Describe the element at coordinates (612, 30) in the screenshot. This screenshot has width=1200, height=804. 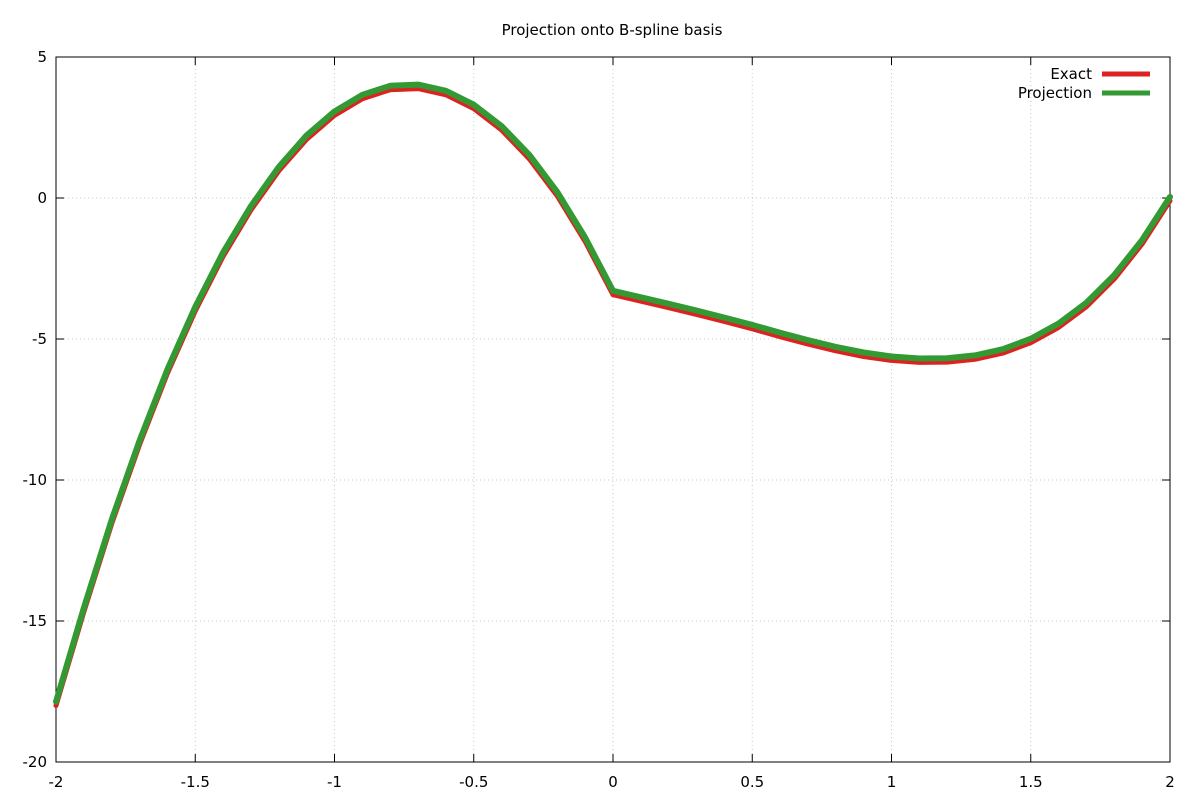
I see `chart-title: Projection onto B-spline basis` at that location.